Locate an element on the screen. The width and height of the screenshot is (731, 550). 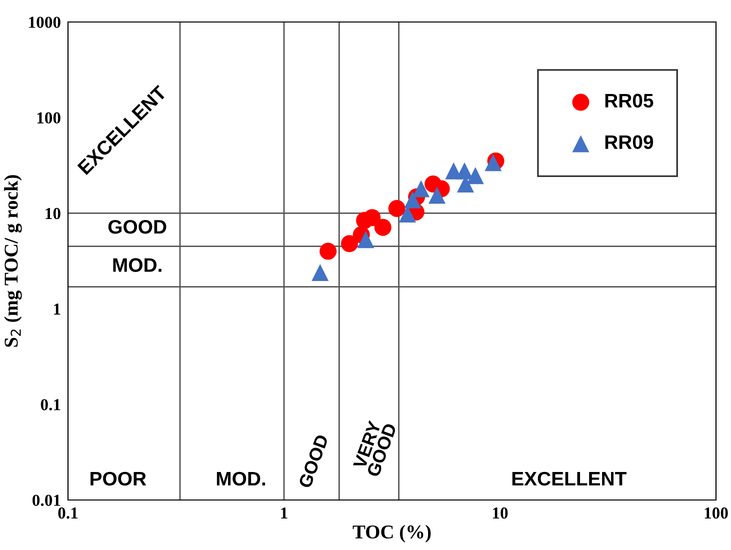
annotation: VERY GOOD is located at coordinates (374, 449).